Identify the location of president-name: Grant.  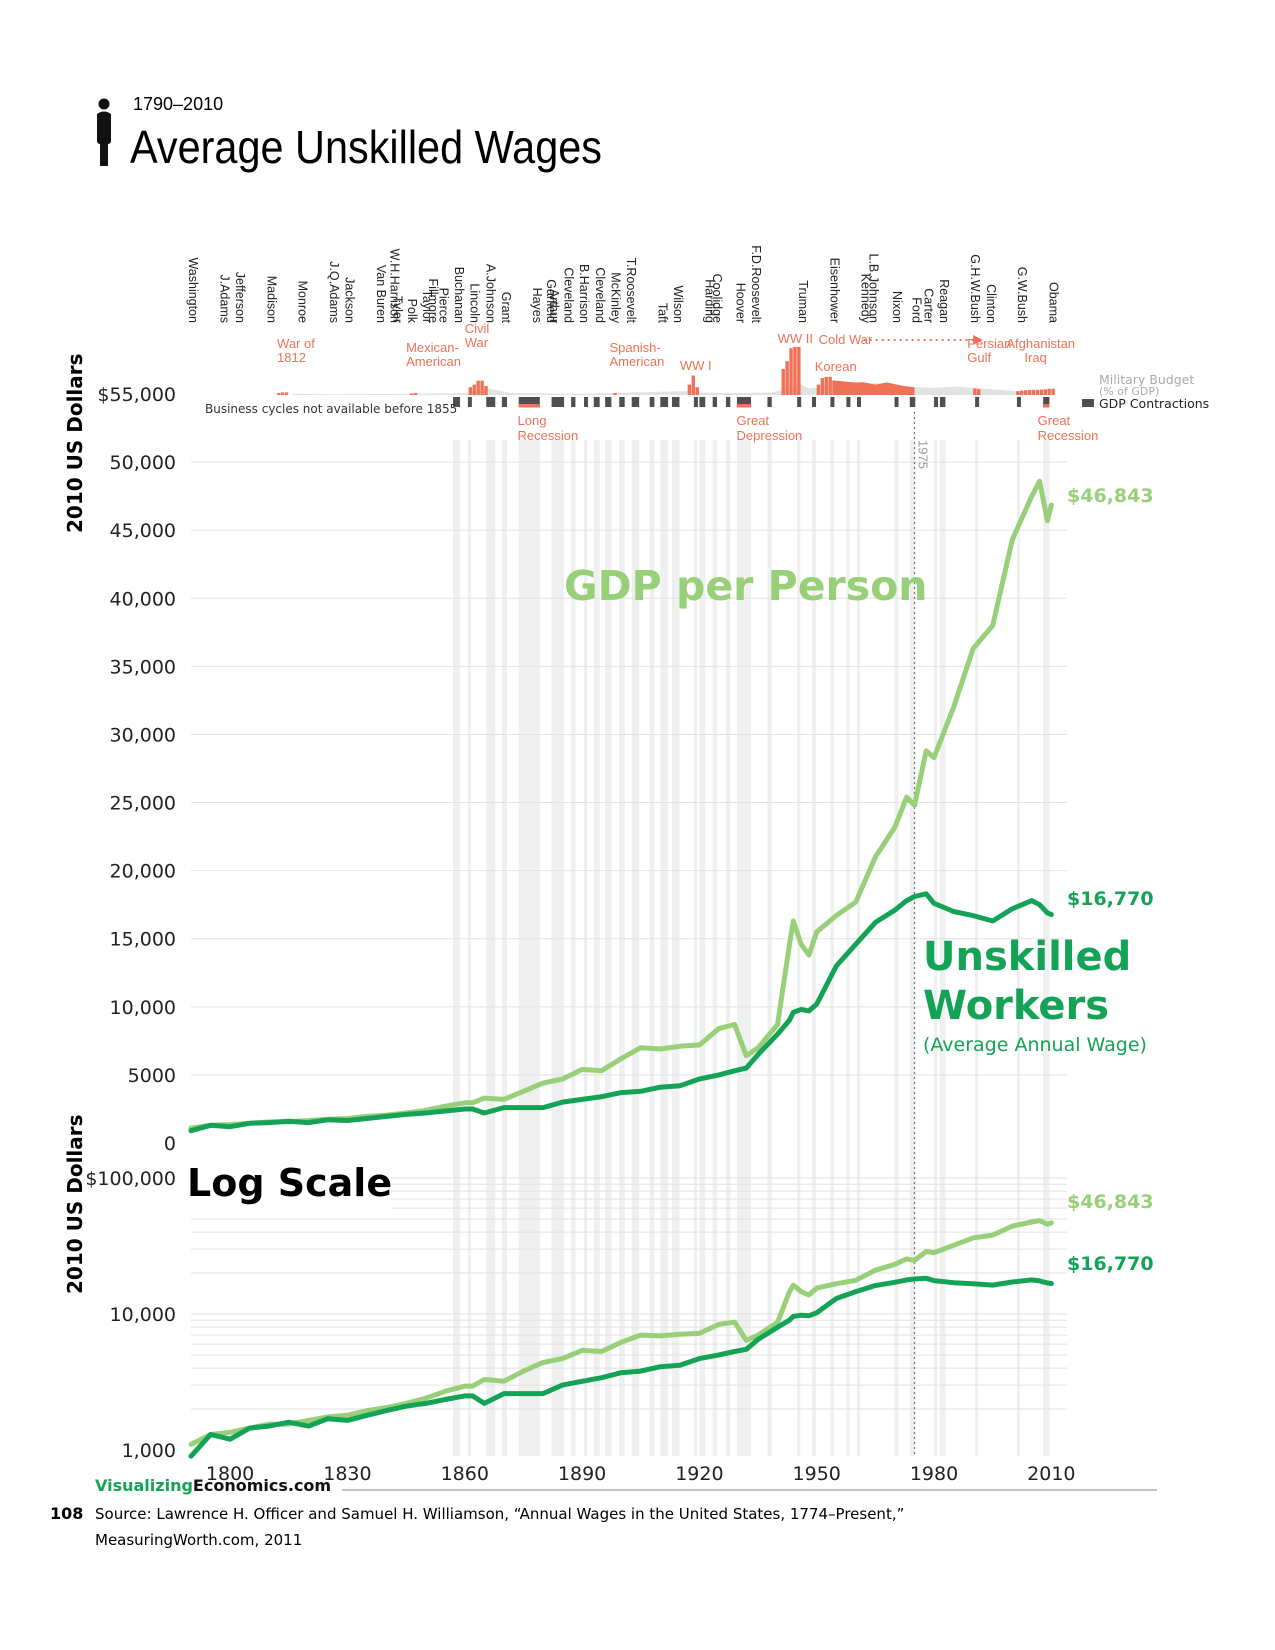
(506, 308).